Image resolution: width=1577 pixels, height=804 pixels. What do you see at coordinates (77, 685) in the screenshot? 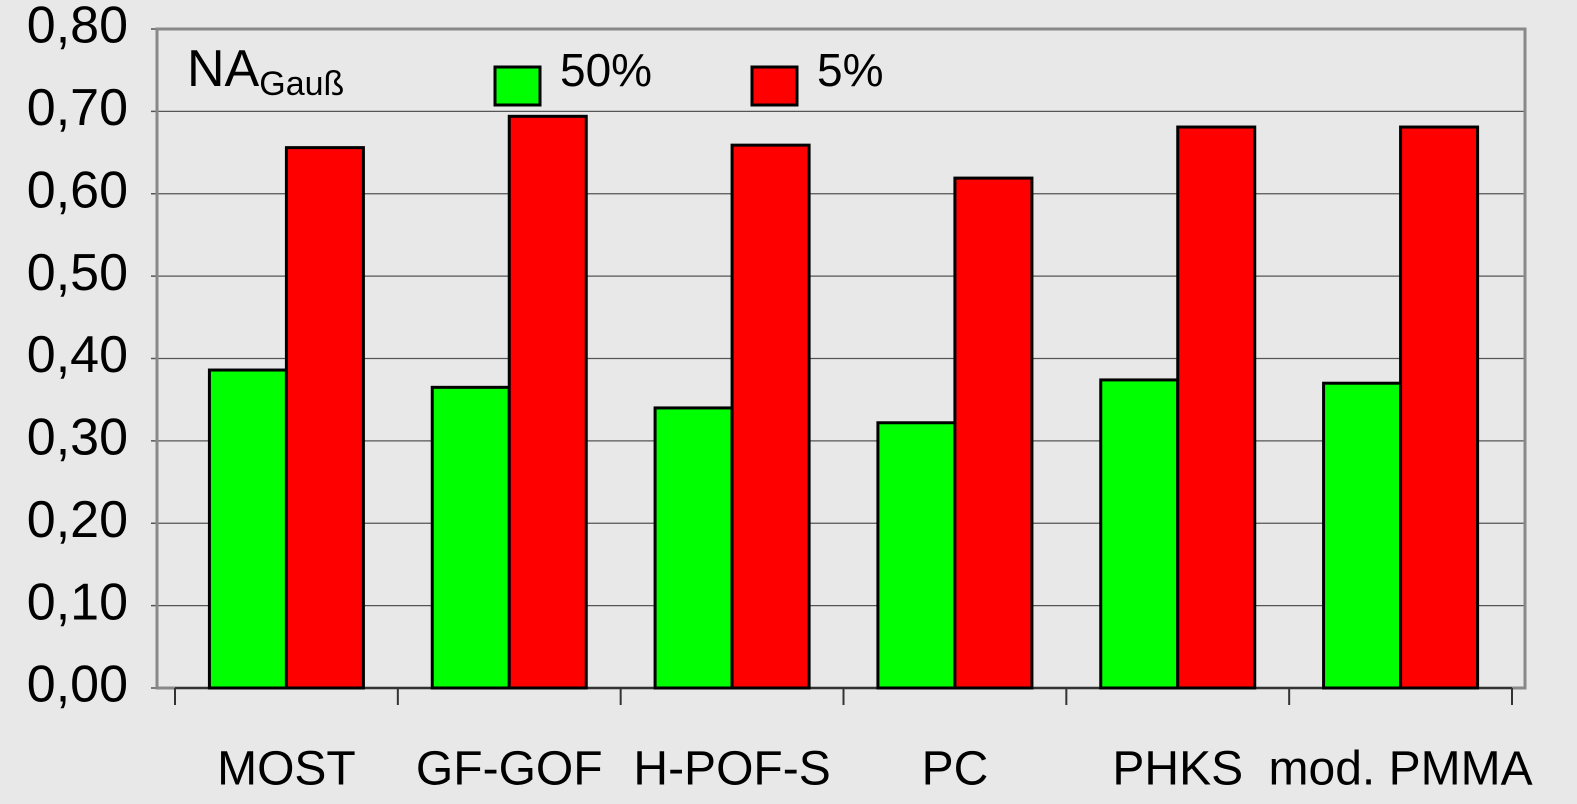
I see `y-tick-label: 0,00` at bounding box center [77, 685].